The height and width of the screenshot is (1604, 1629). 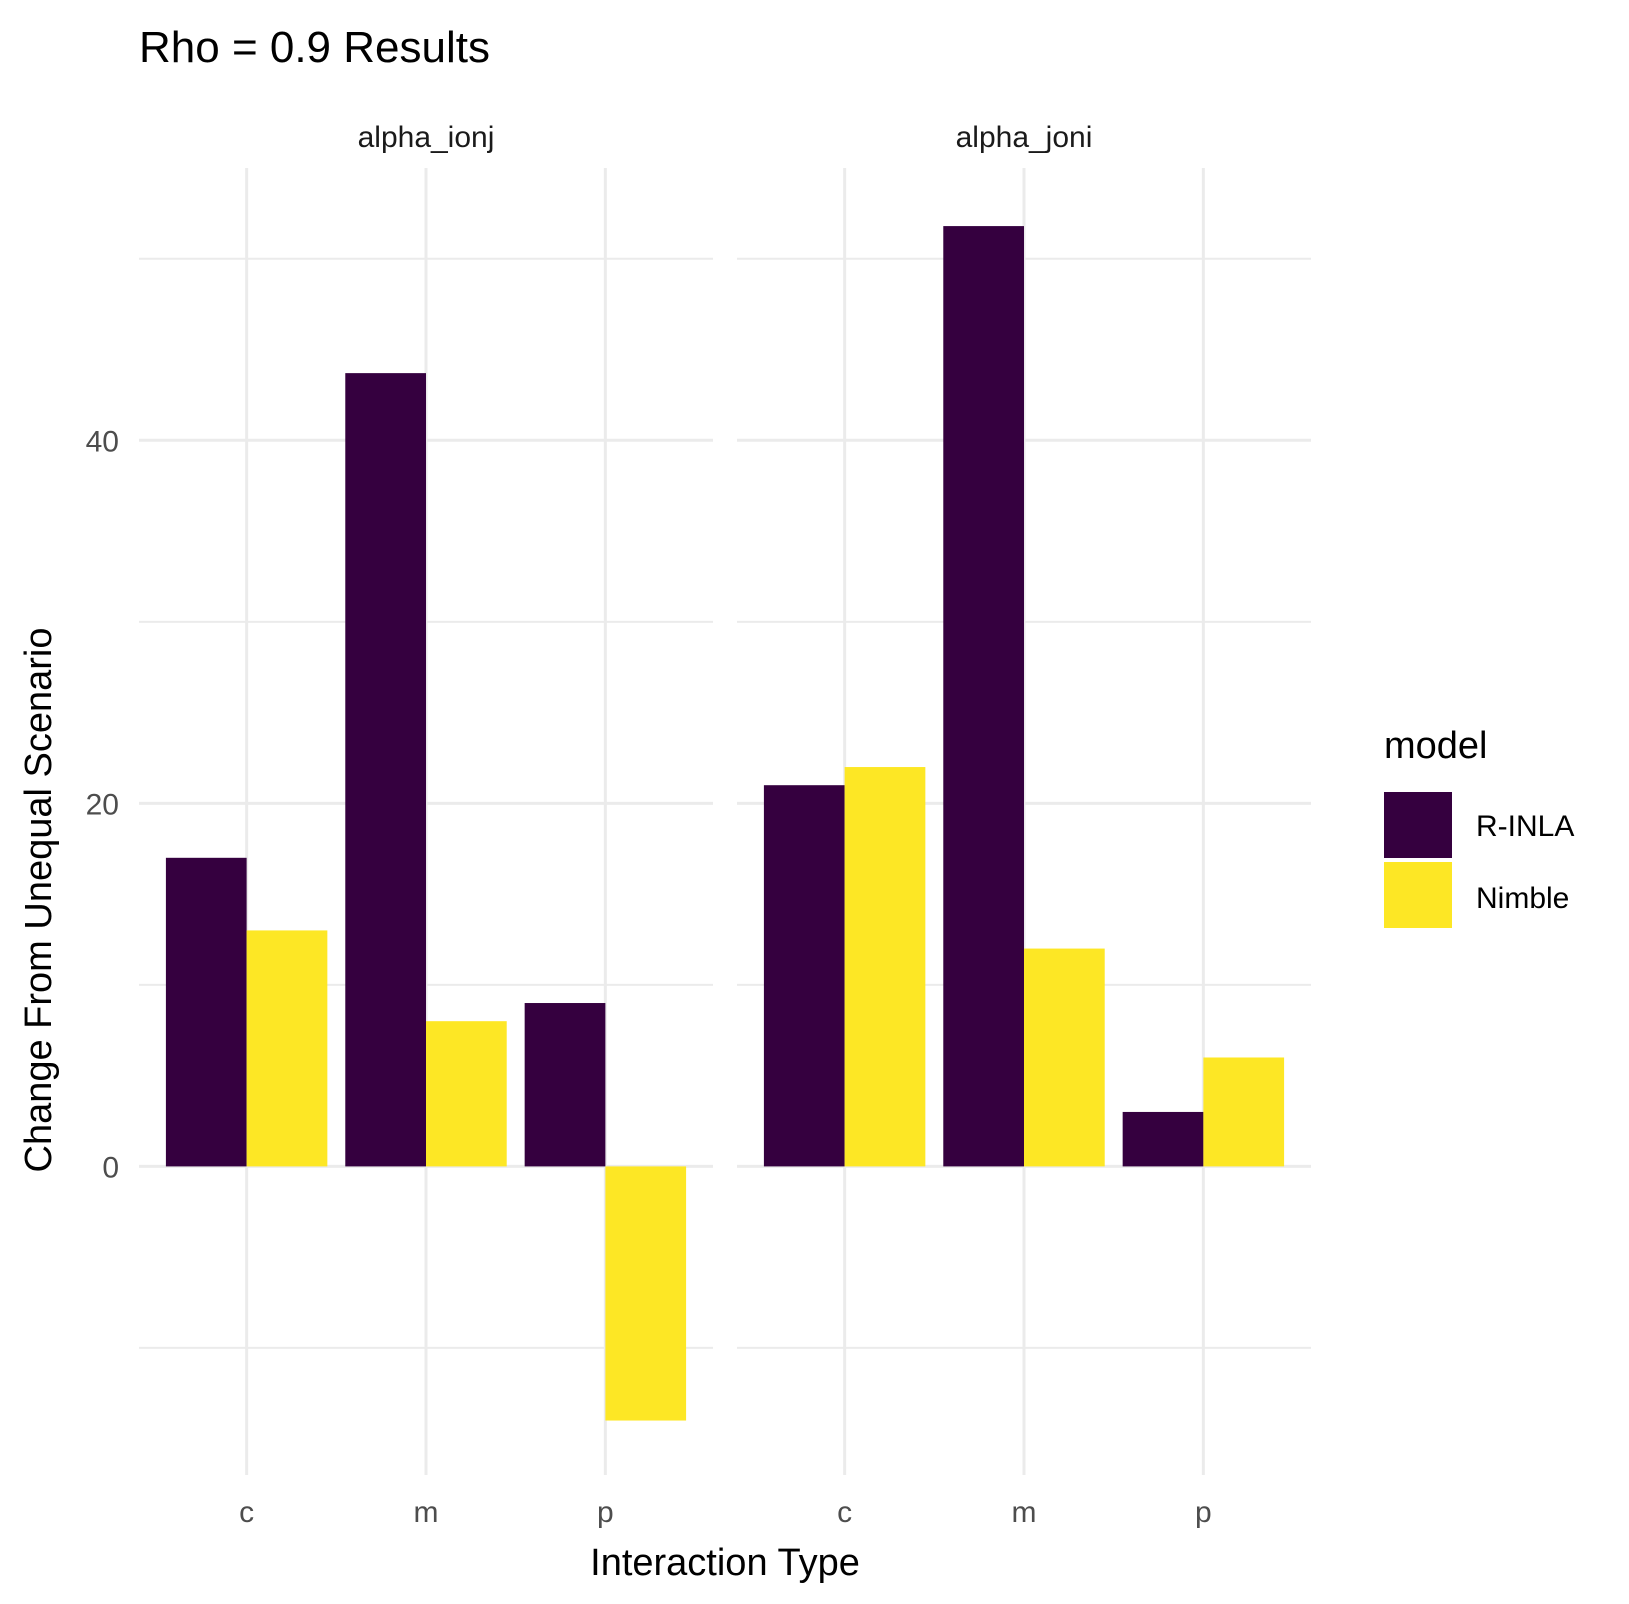 I want to click on legend-label-r-inla: R-INLA, so click(x=1525, y=826).